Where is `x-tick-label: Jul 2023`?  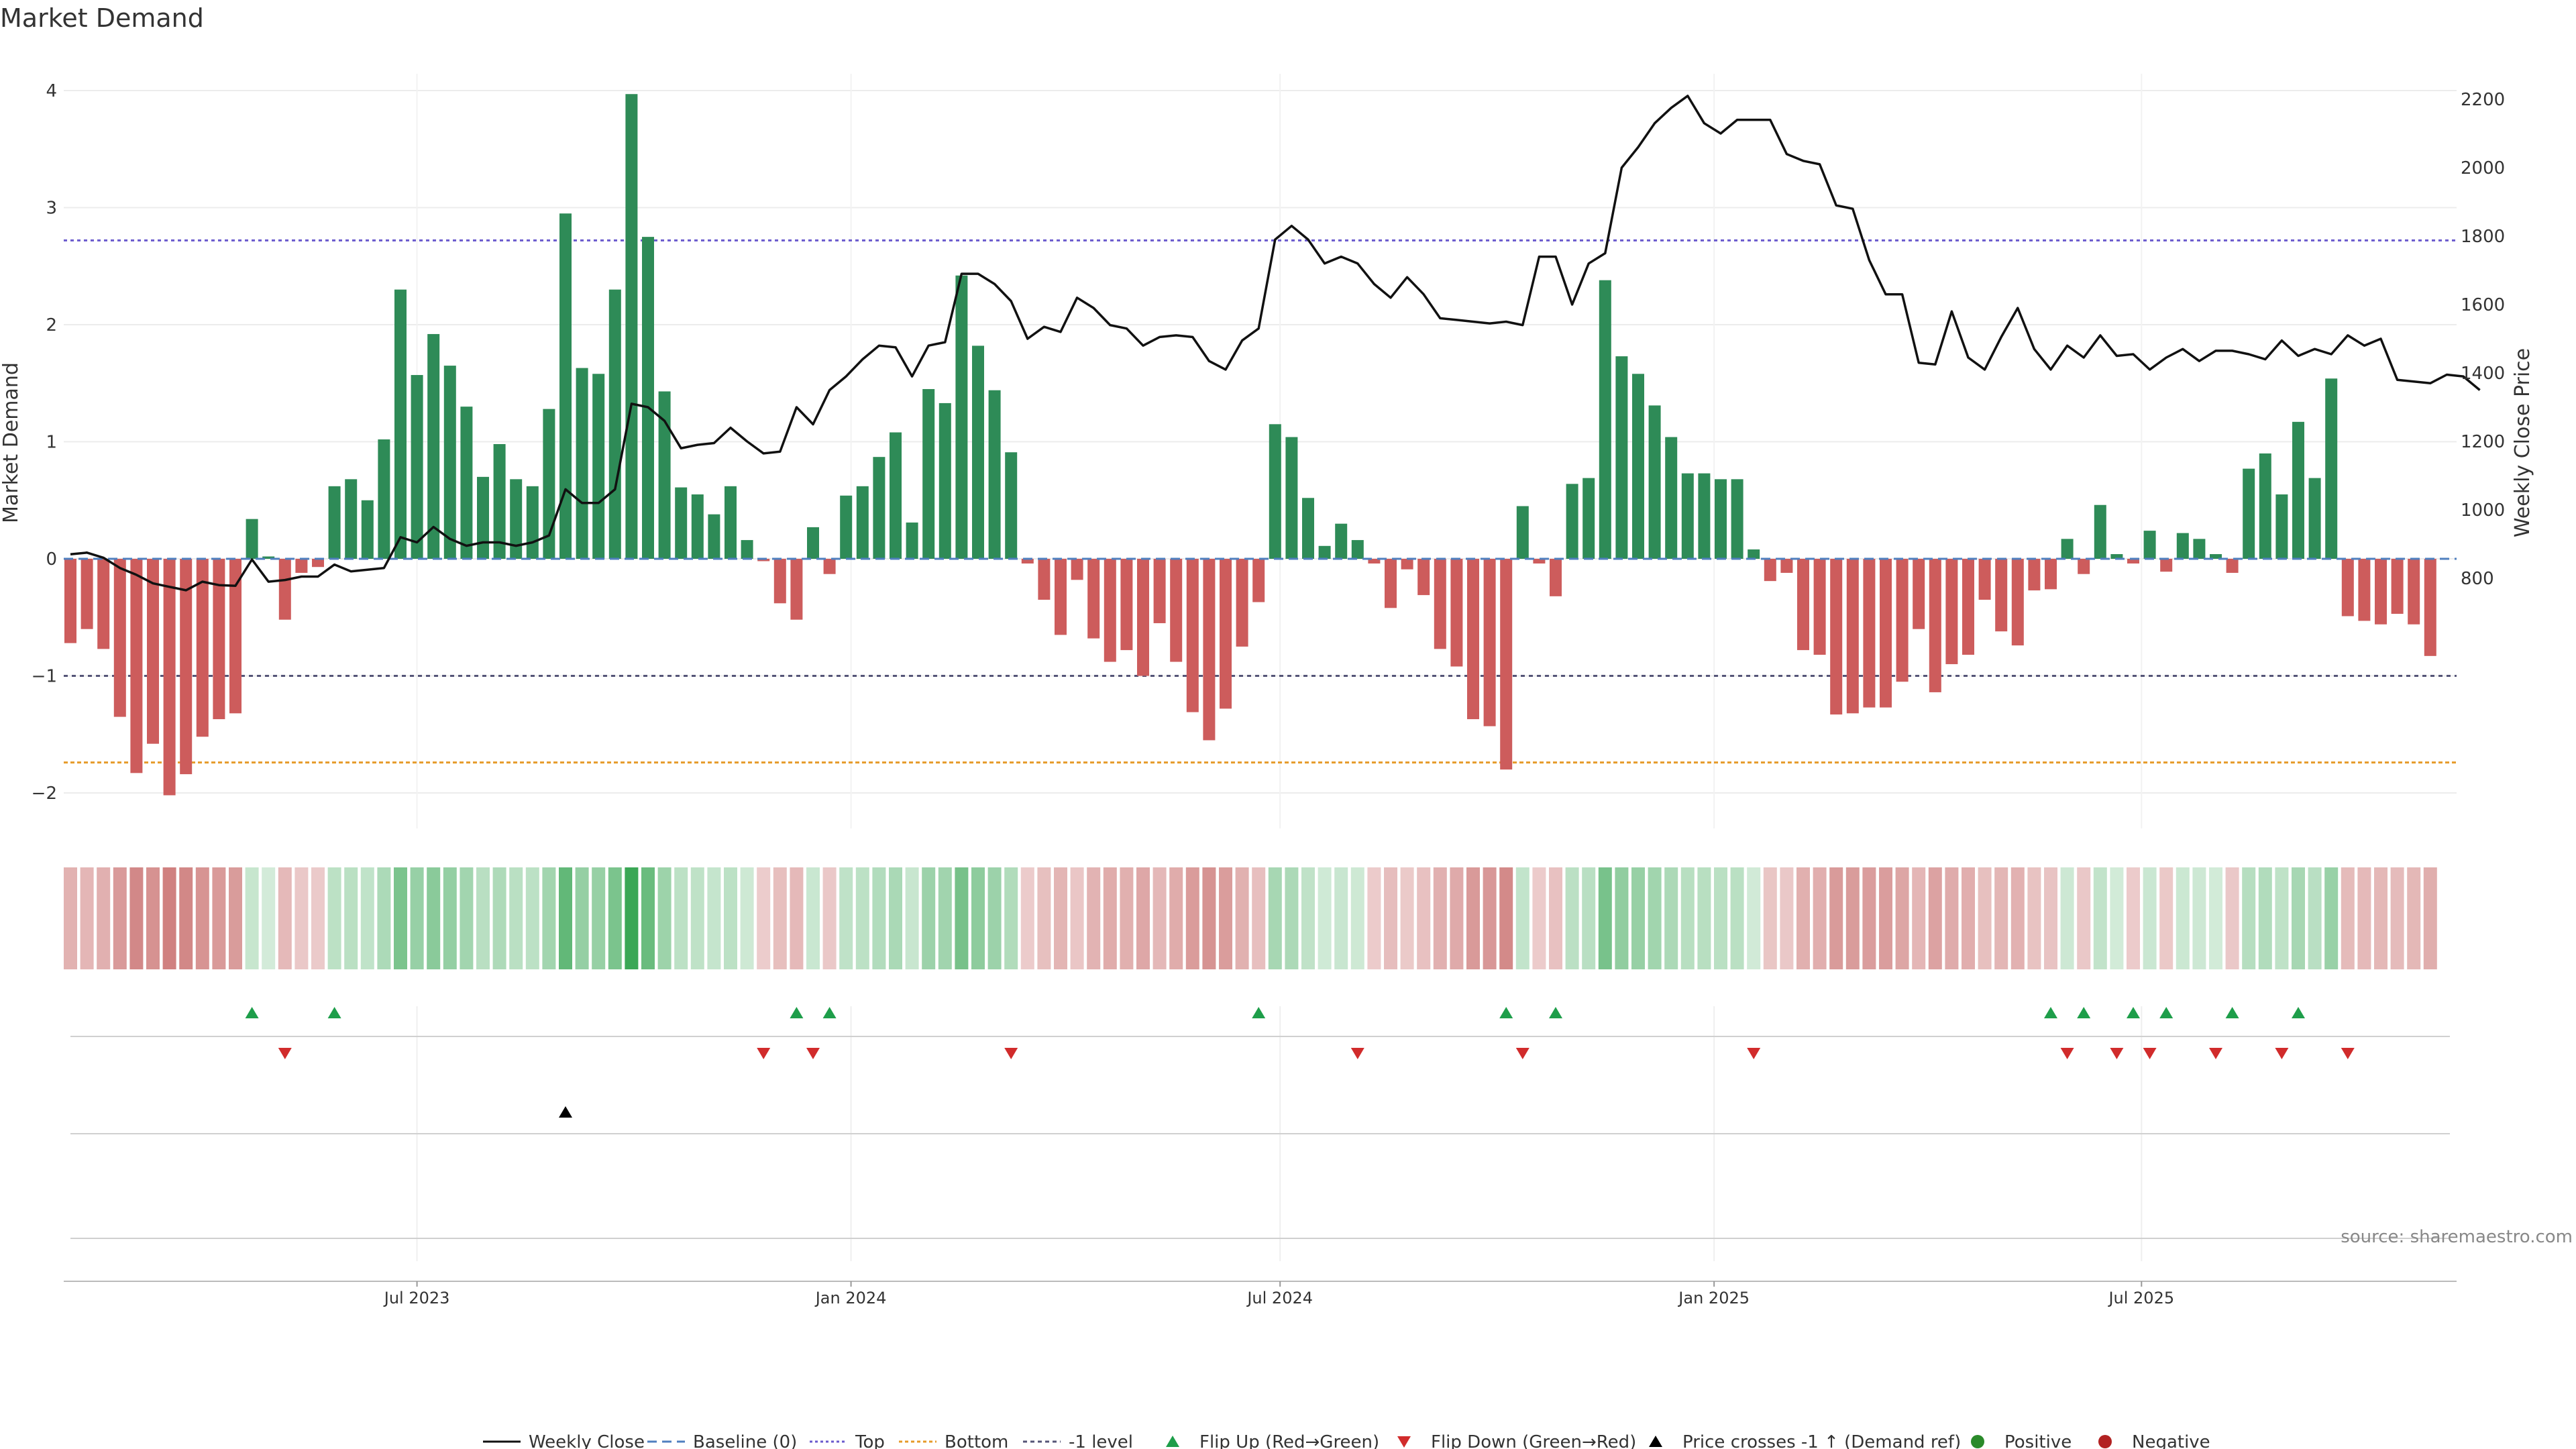
x-tick-label: Jul 2023 is located at coordinates (416, 1298).